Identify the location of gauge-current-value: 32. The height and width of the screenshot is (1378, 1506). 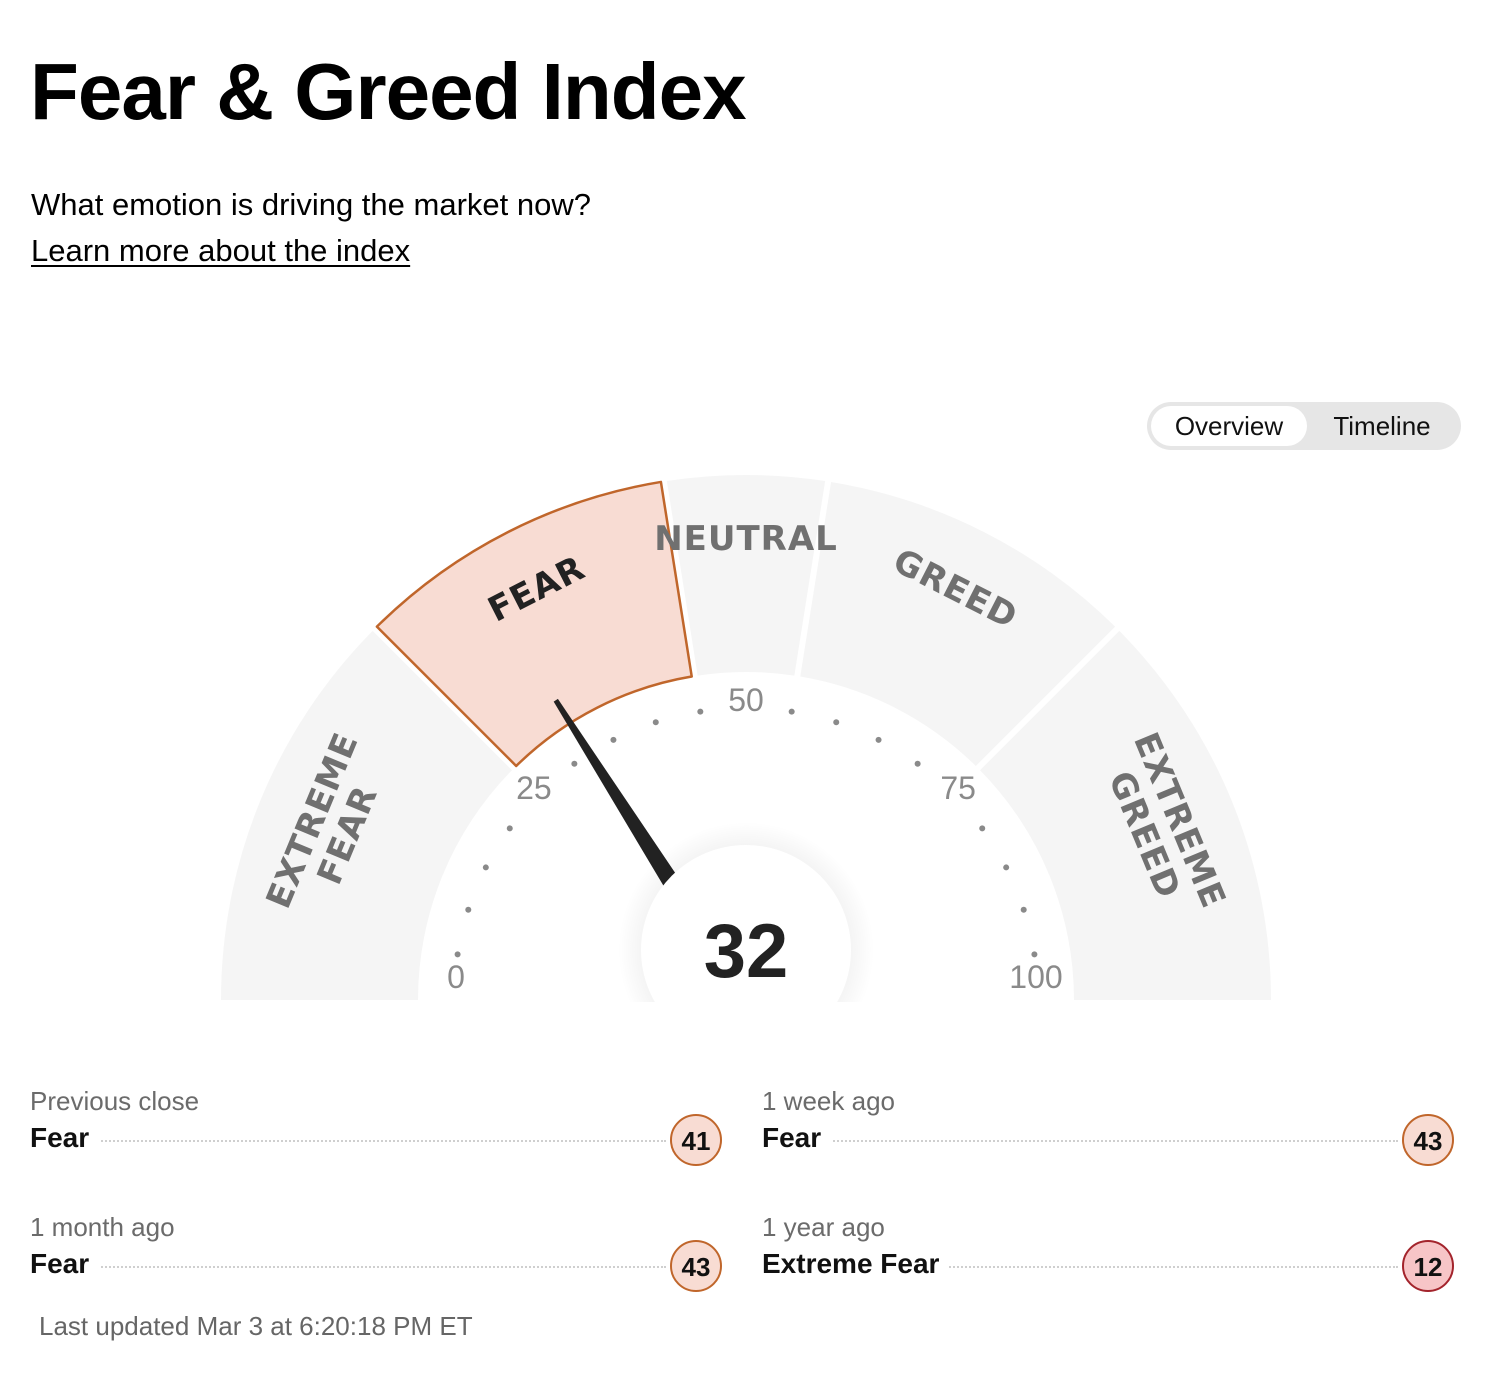
(746, 951).